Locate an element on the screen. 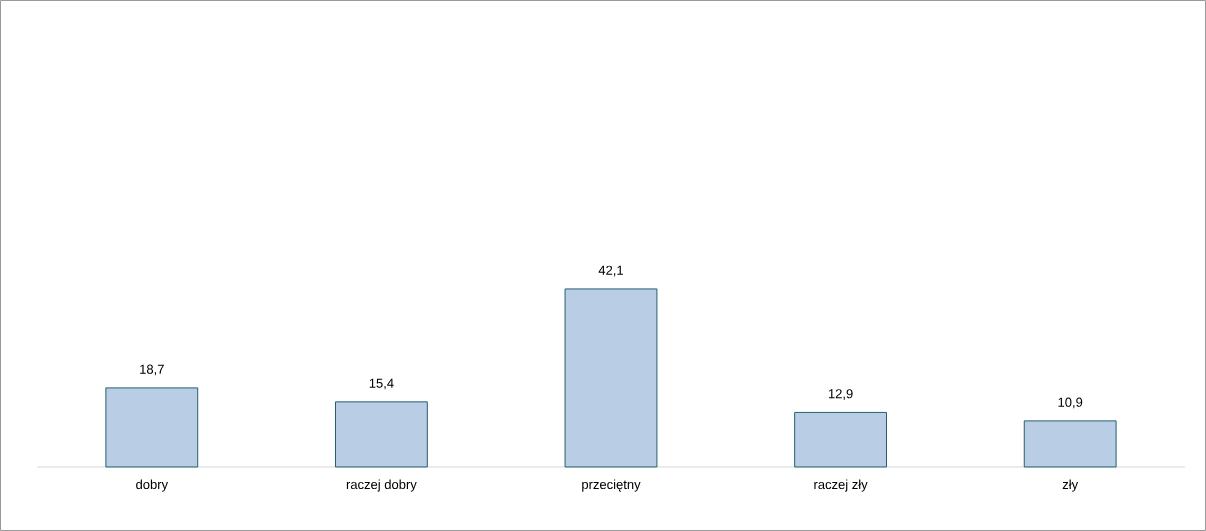 The image size is (1206, 531). x-tick-label: zły is located at coordinates (1070, 485).